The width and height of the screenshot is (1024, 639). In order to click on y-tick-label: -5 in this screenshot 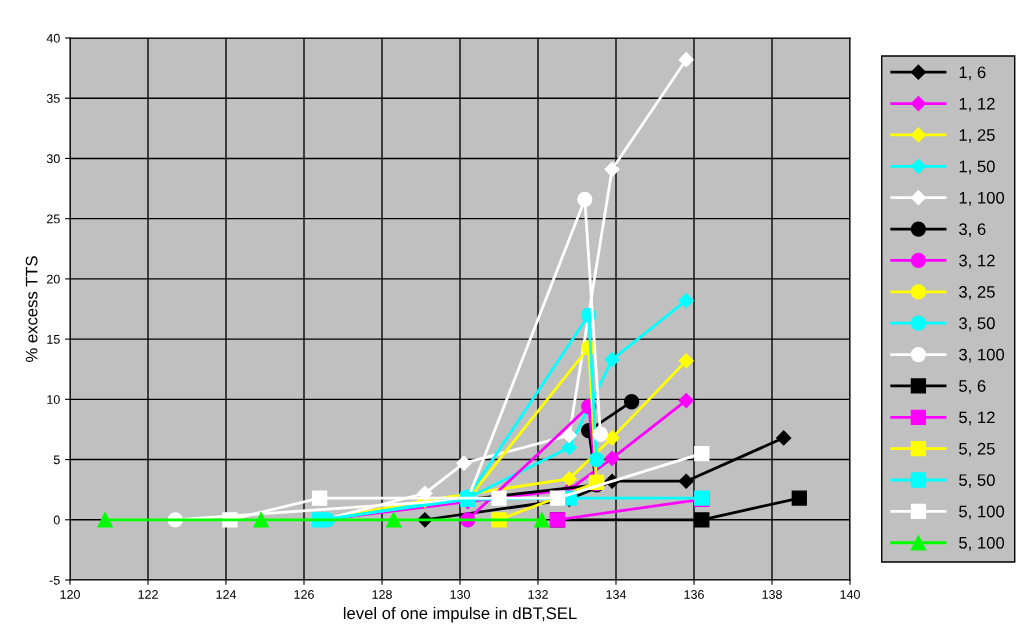, I will do `click(54, 580)`.